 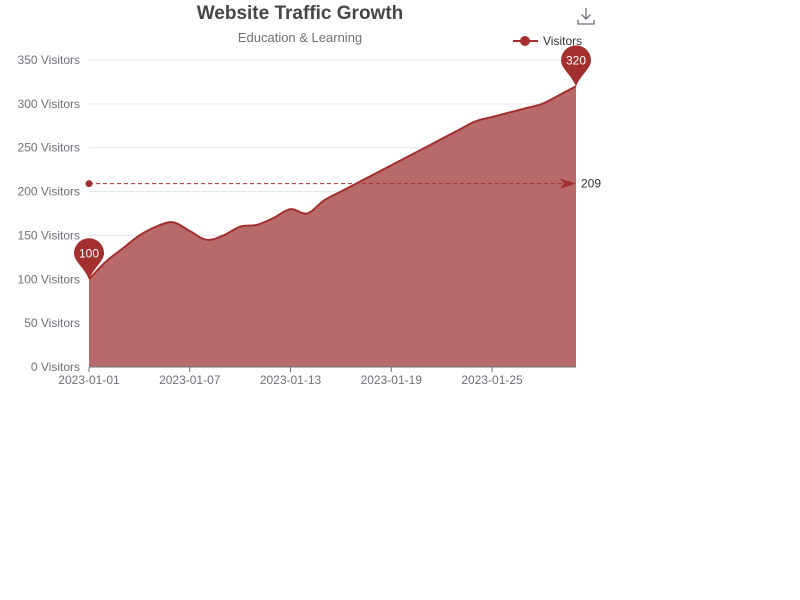 What do you see at coordinates (343, 184) in the screenshot?
I see `average-mark-line: 209` at bounding box center [343, 184].